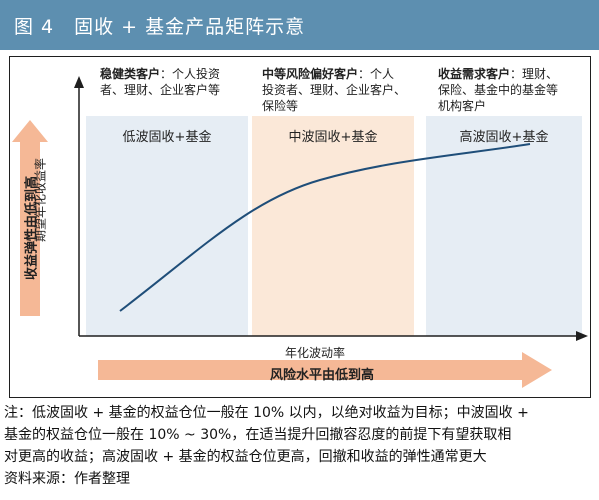  Describe the element at coordinates (245, 457) in the screenshot. I see `note-line-3: 对更高的收益；高波固收 + 基金的权益仓位更高，回撤和收益的弹性通常更大` at that location.